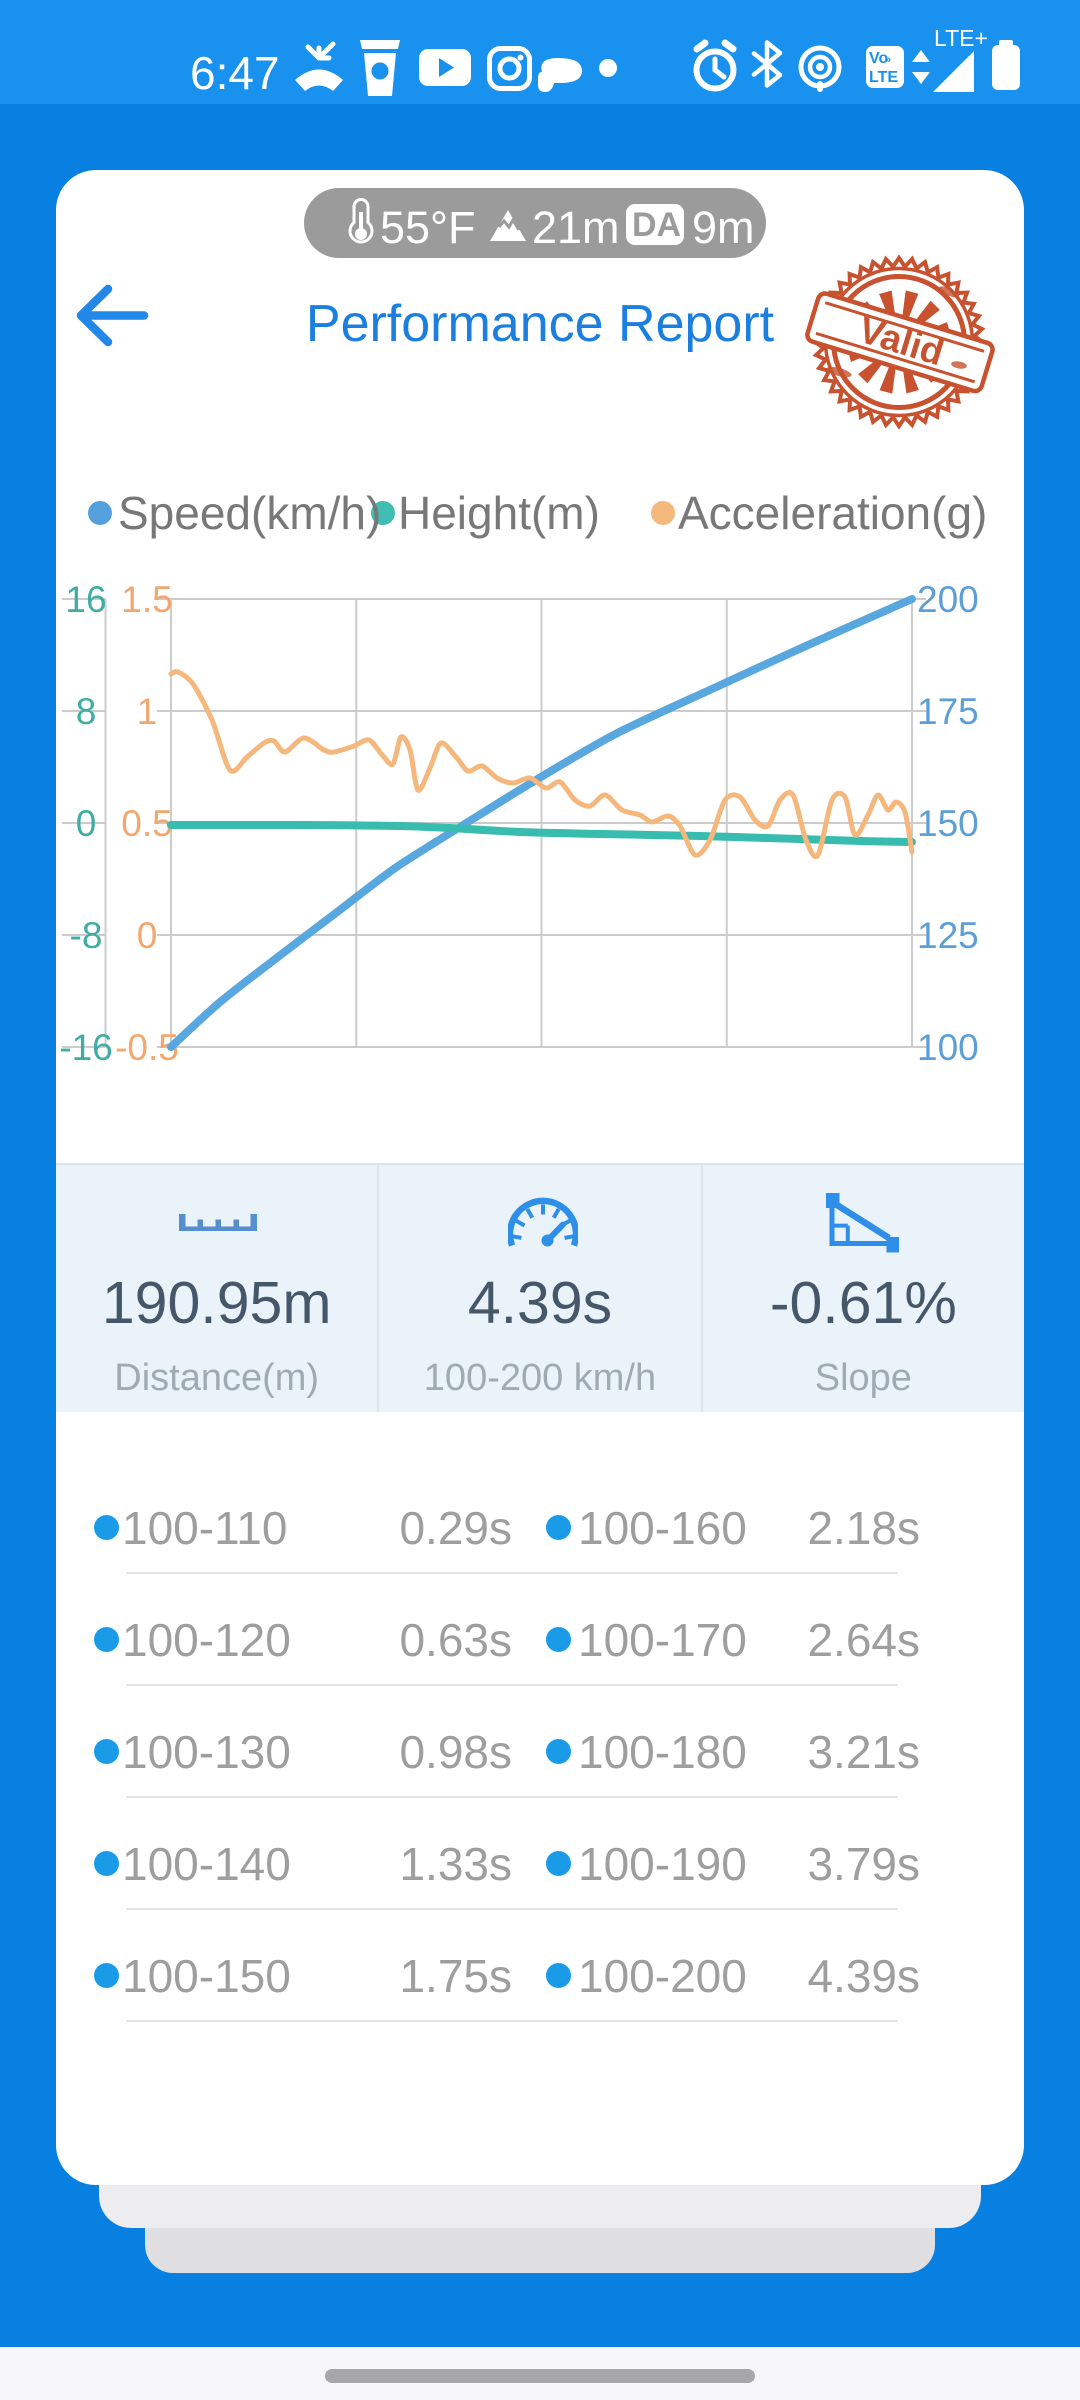 The height and width of the screenshot is (2400, 1080). What do you see at coordinates (948, 935) in the screenshot?
I see `svg-text: 125` at bounding box center [948, 935].